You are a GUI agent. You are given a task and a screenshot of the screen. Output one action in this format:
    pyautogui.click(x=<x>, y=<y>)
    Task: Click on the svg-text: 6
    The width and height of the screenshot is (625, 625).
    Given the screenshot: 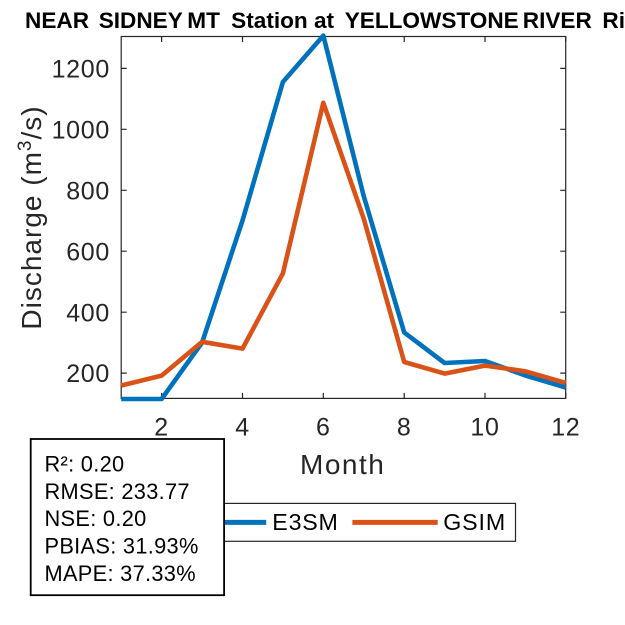 What is the action you would take?
    pyautogui.click(x=323, y=428)
    